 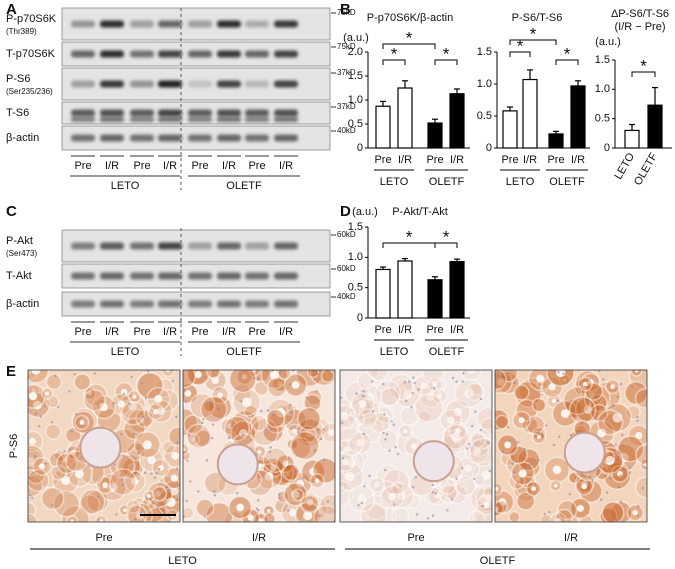 What do you see at coordinates (22, 138) in the screenshot?
I see `blot-label: β-actin` at bounding box center [22, 138].